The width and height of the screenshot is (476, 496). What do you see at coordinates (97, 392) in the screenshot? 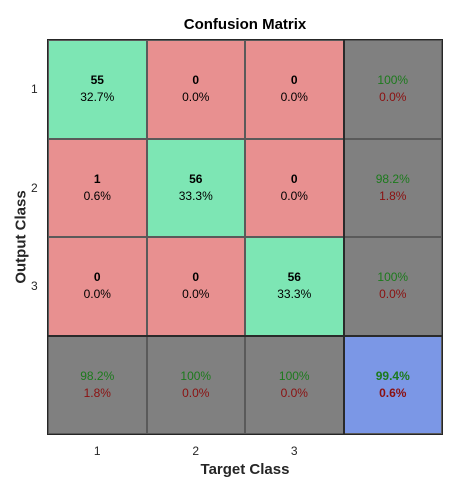
I see `column-error: 1.8%` at bounding box center [97, 392].